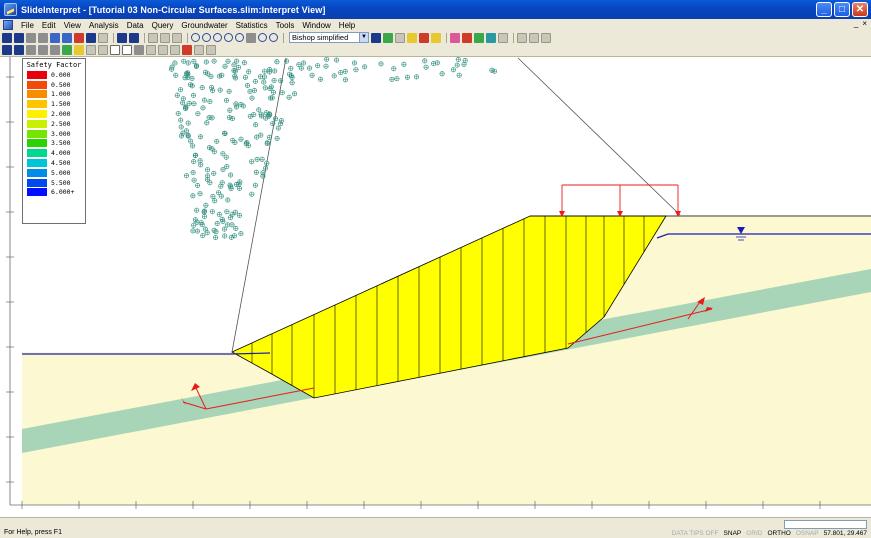  I want to click on info-icon, so click(436, 37).